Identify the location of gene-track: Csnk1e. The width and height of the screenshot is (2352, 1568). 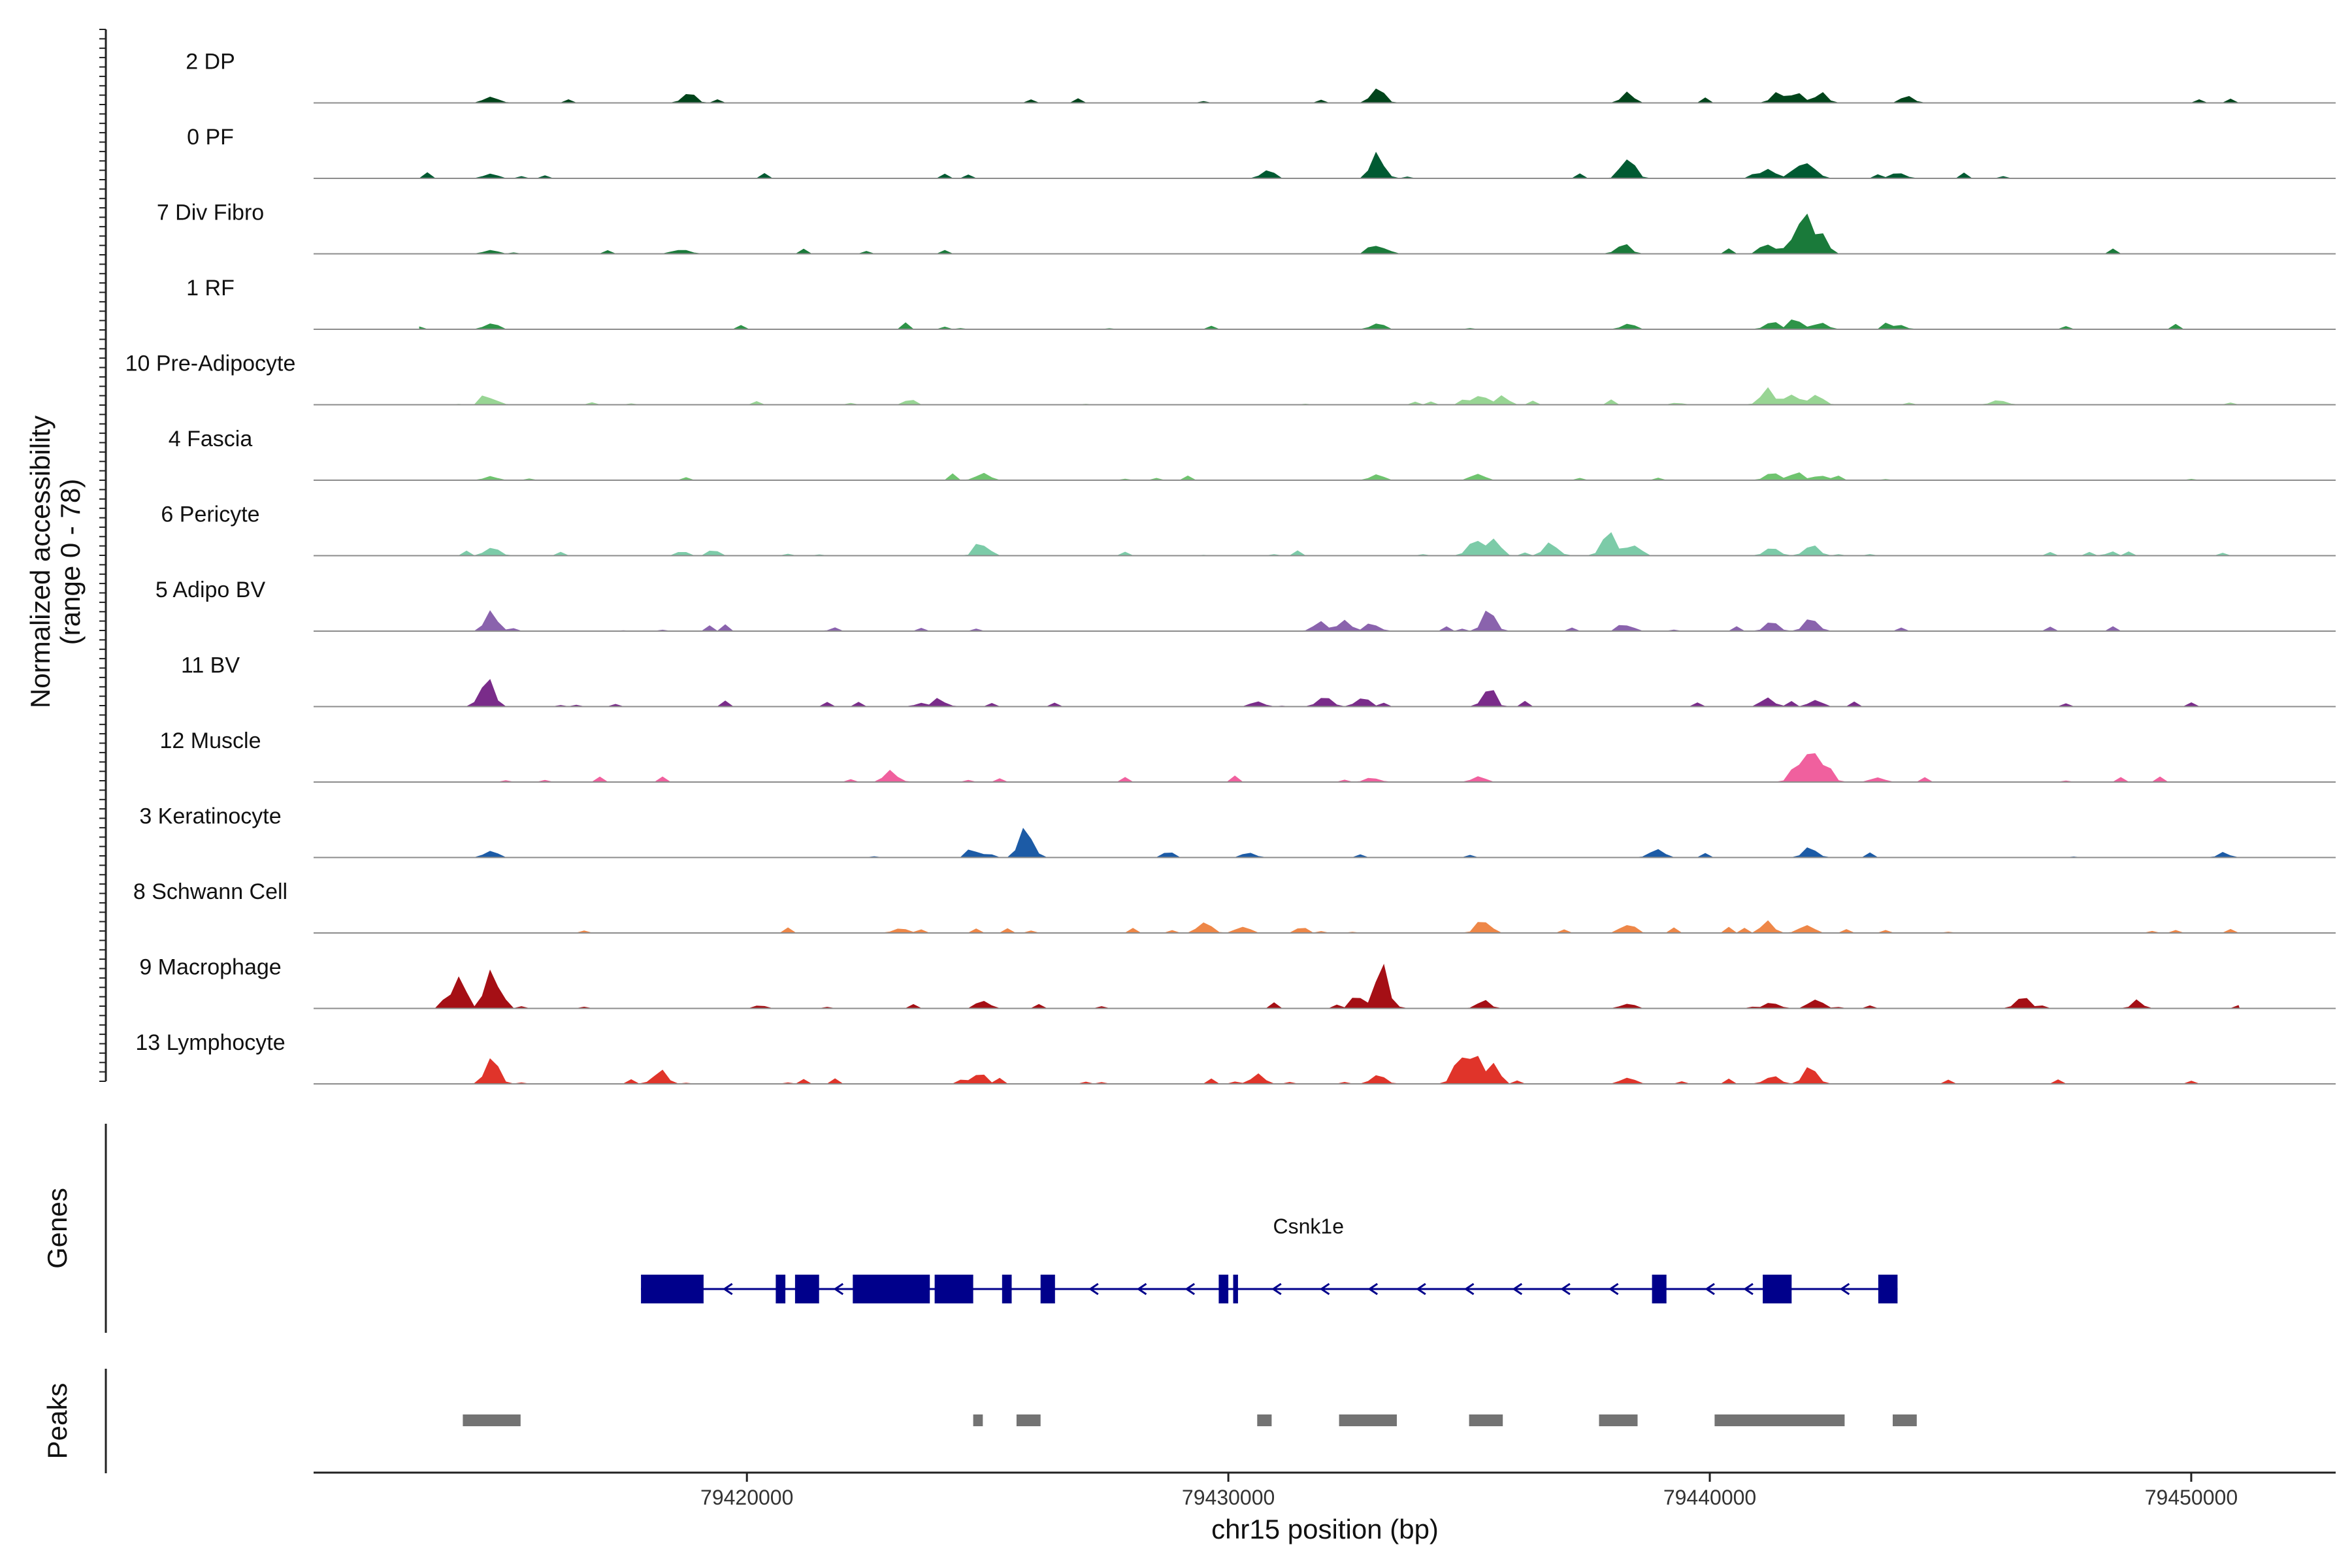
(1269, 1259).